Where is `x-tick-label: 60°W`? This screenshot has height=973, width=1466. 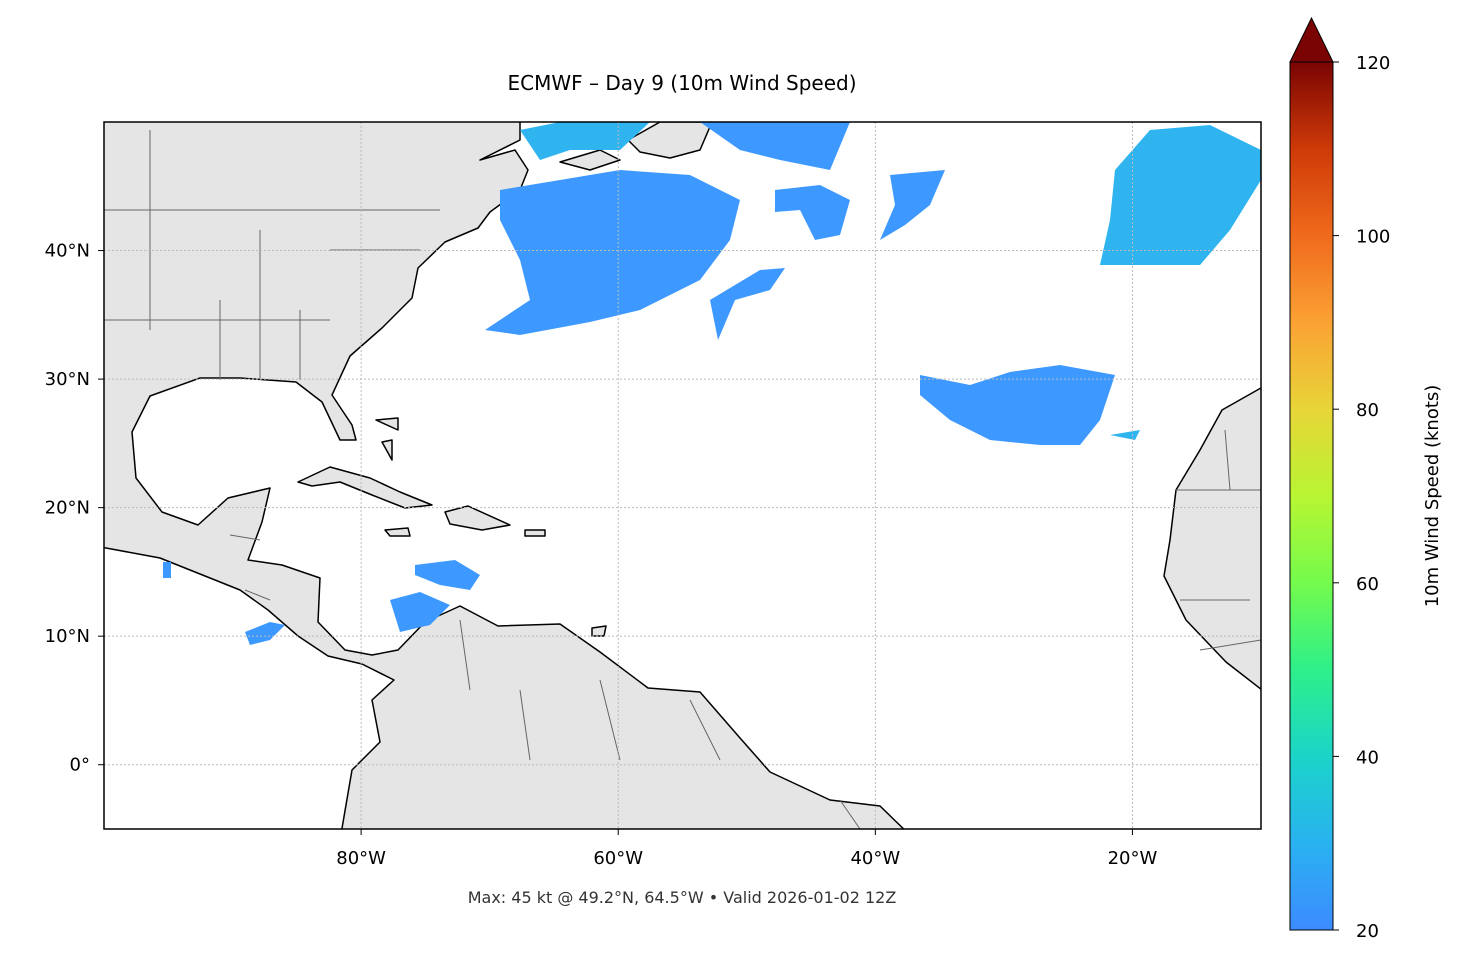
x-tick-label: 60°W is located at coordinates (618, 858).